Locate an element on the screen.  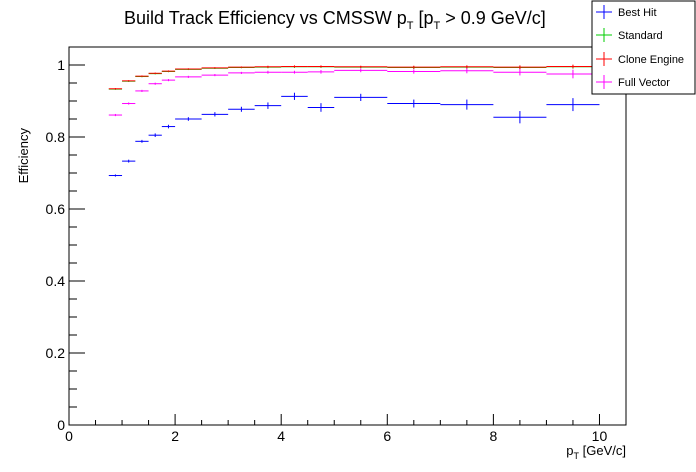
y-tick-label: 0 is located at coordinates (61, 425).